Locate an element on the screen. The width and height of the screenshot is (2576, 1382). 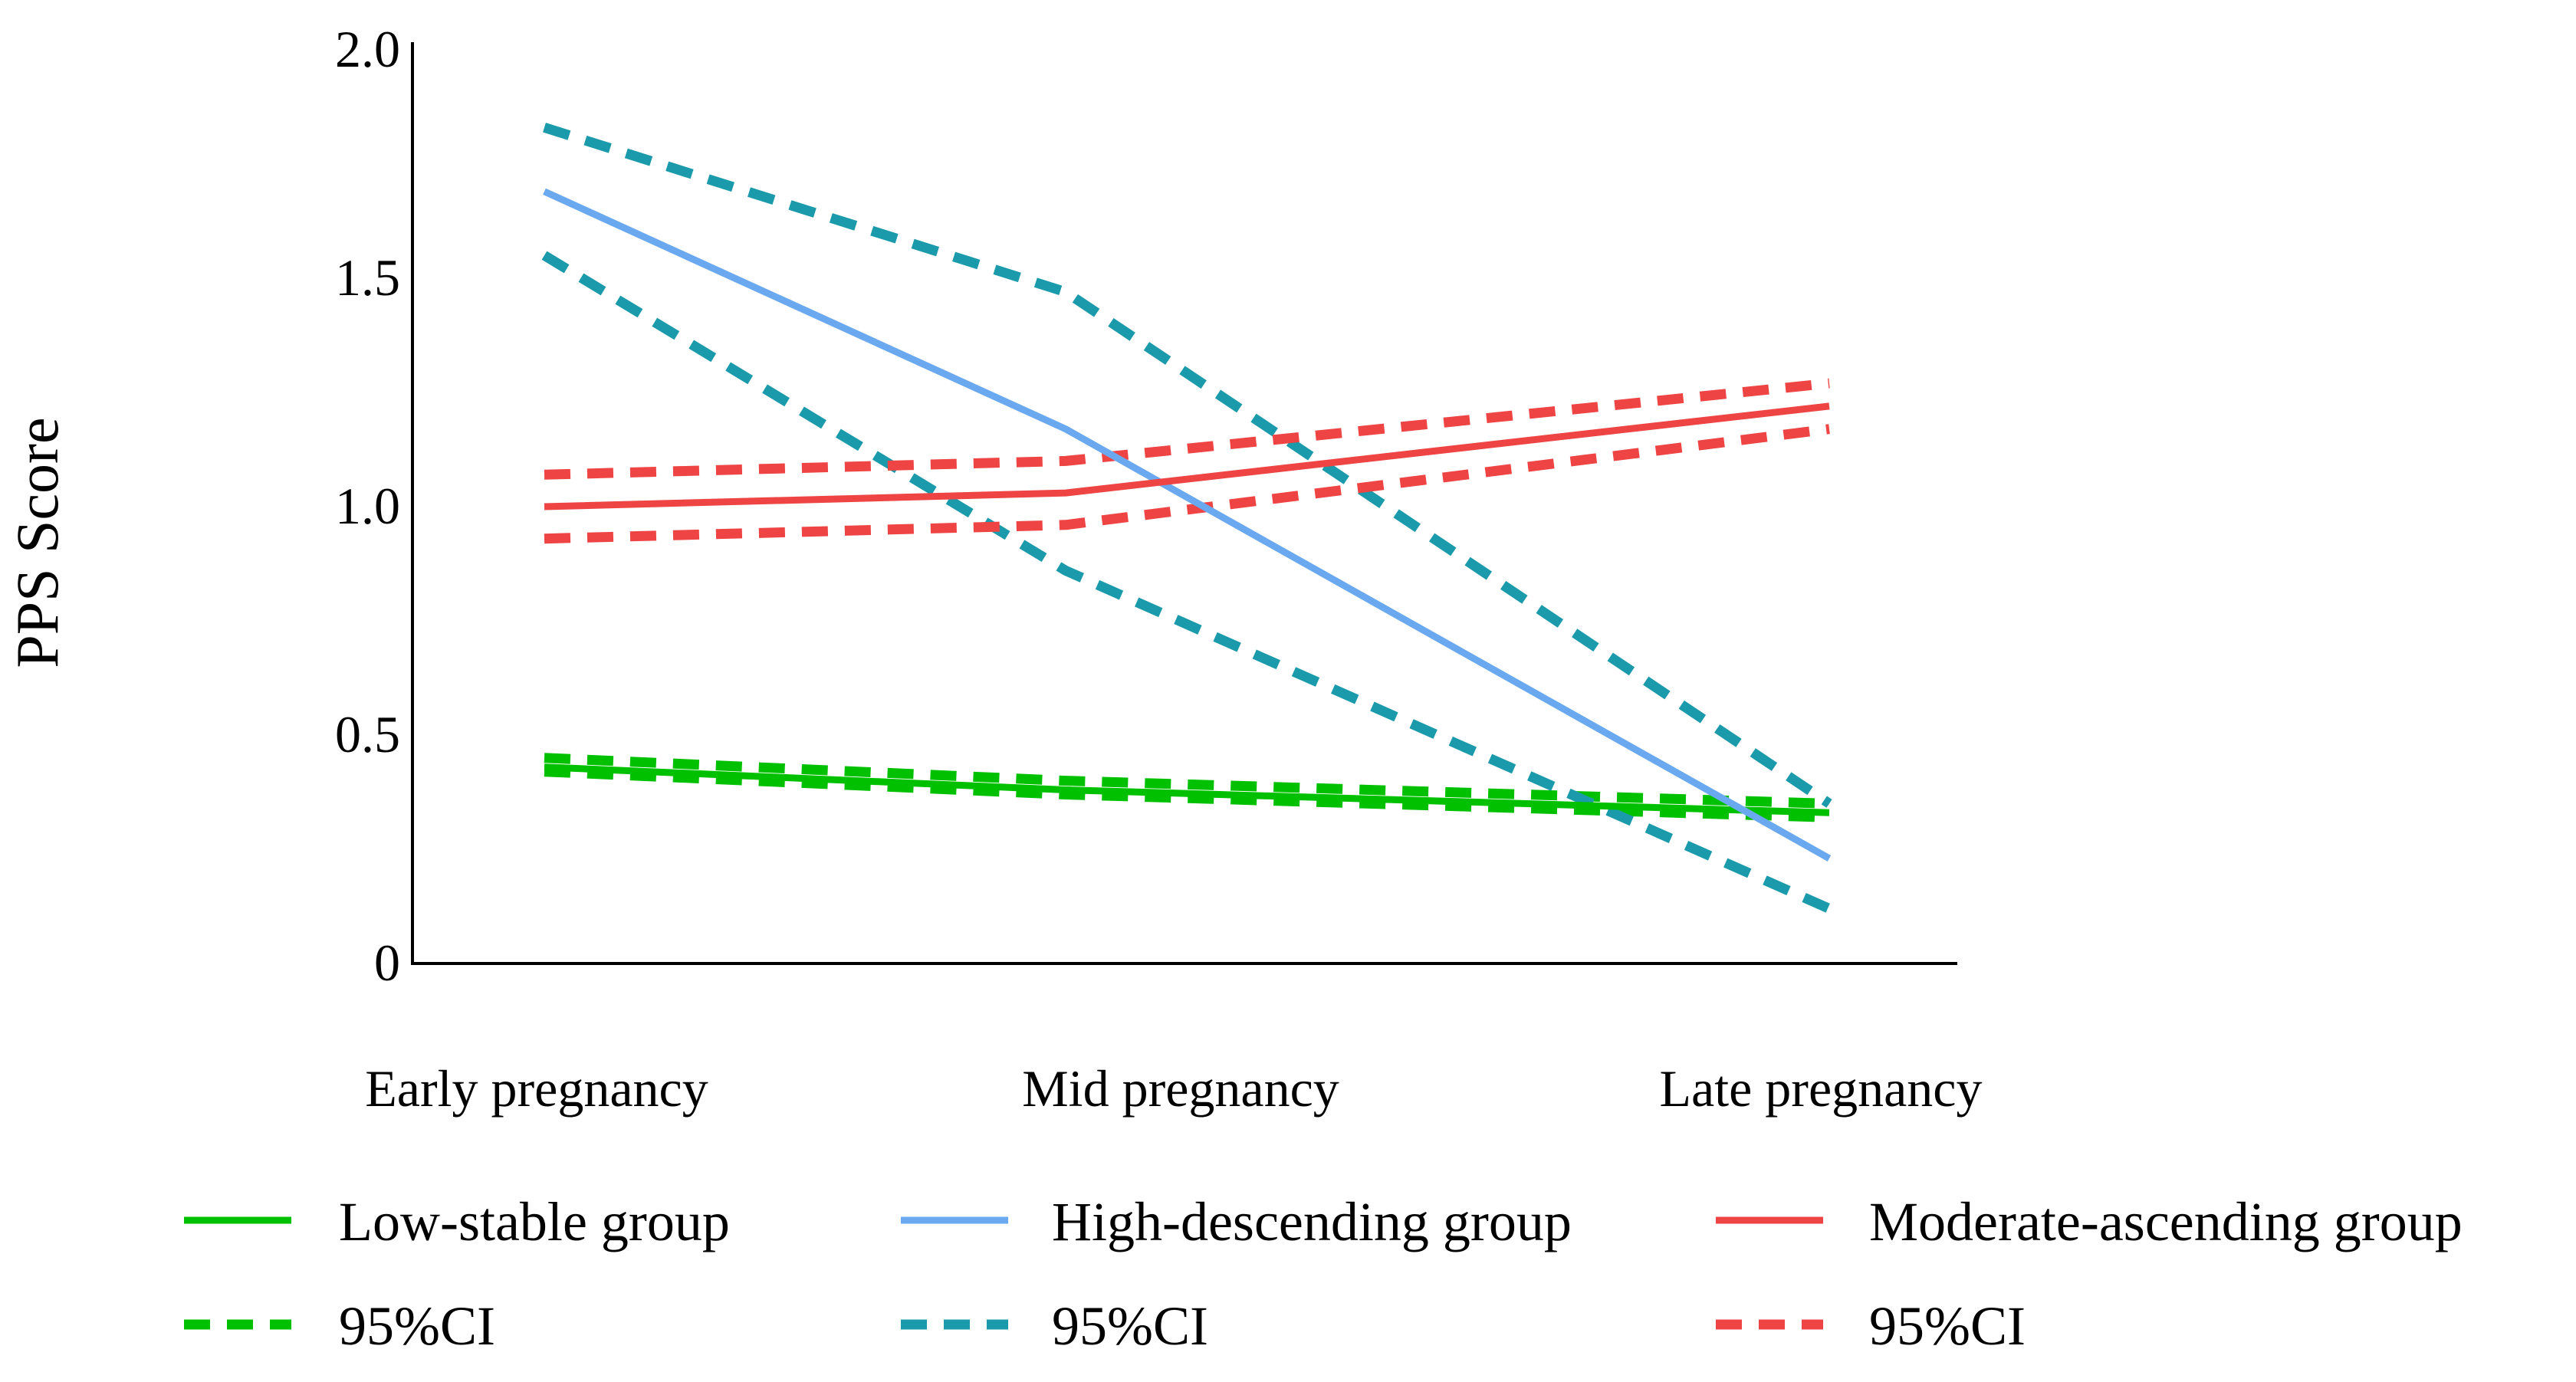
y-tick-label: 0 is located at coordinates (387, 963).